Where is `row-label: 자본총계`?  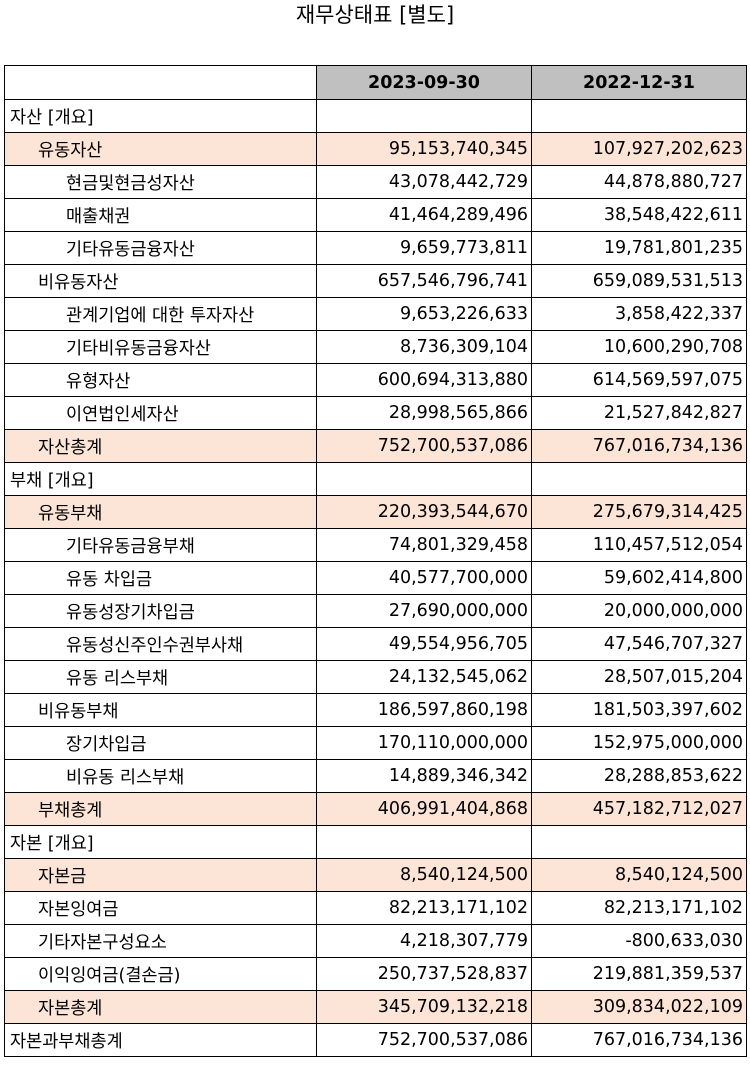
row-label: 자본총계 is located at coordinates (160, 1007).